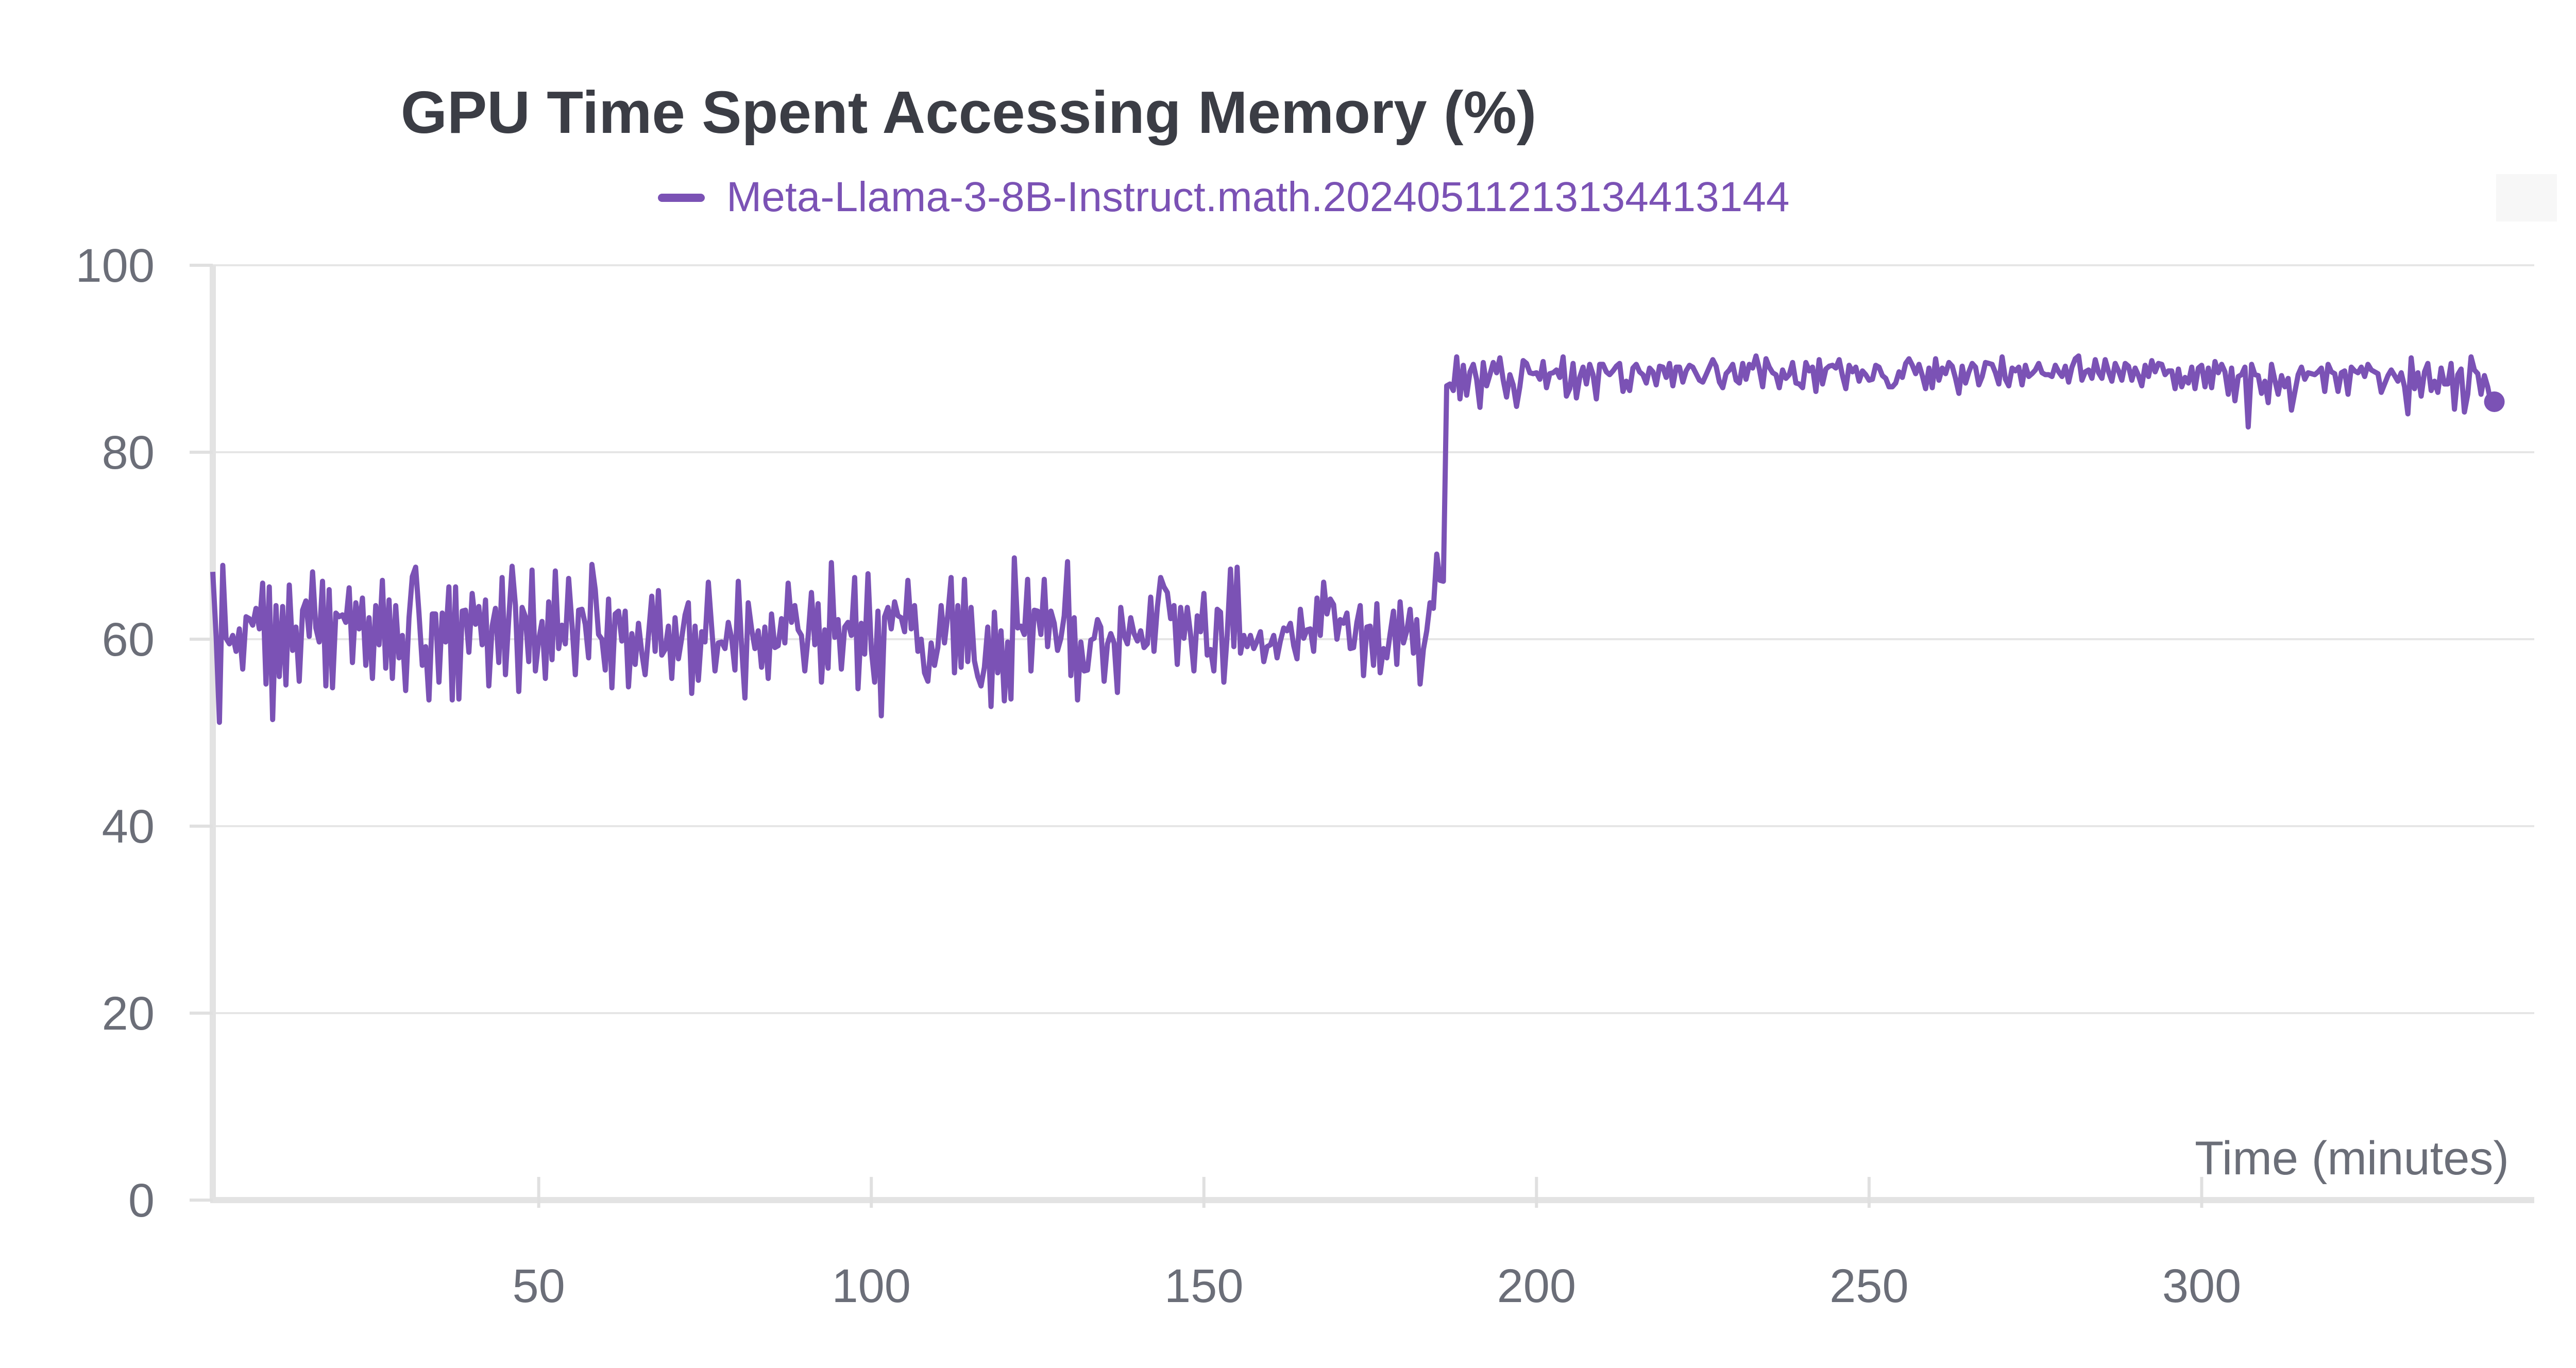 The image size is (2576, 1368). Describe the element at coordinates (128, 1013) in the screenshot. I see `y-tick-label: 20` at that location.